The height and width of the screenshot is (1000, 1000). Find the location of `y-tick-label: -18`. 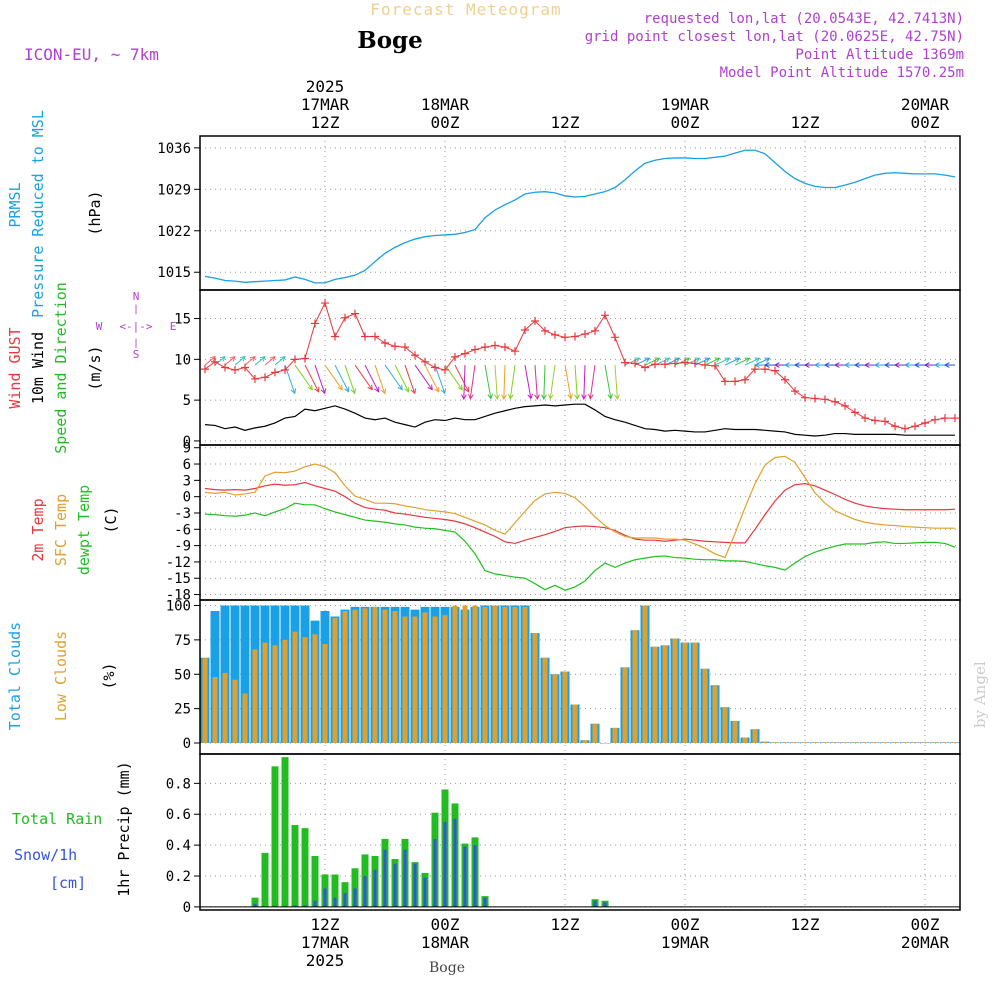

y-tick-label: -18 is located at coordinates (178, 596).